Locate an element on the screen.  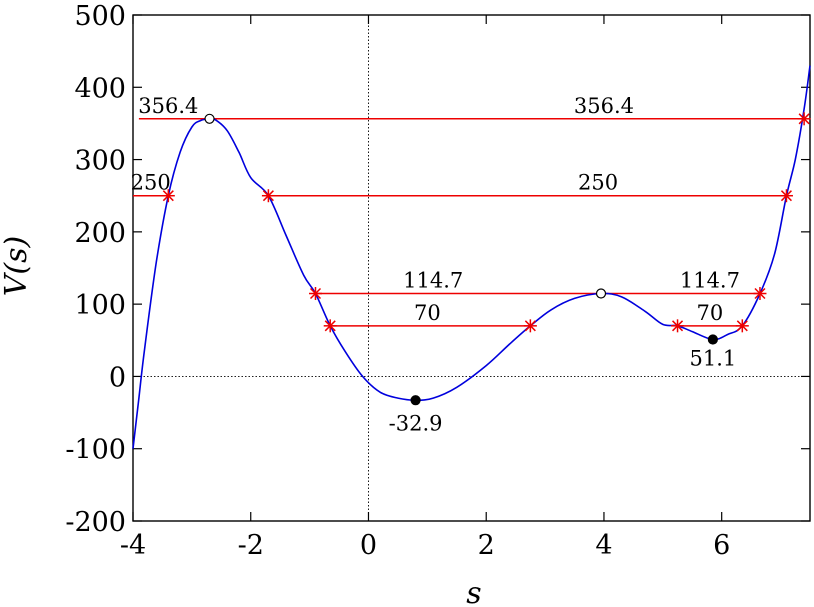
x-tick-label: 0 is located at coordinates (368, 545).